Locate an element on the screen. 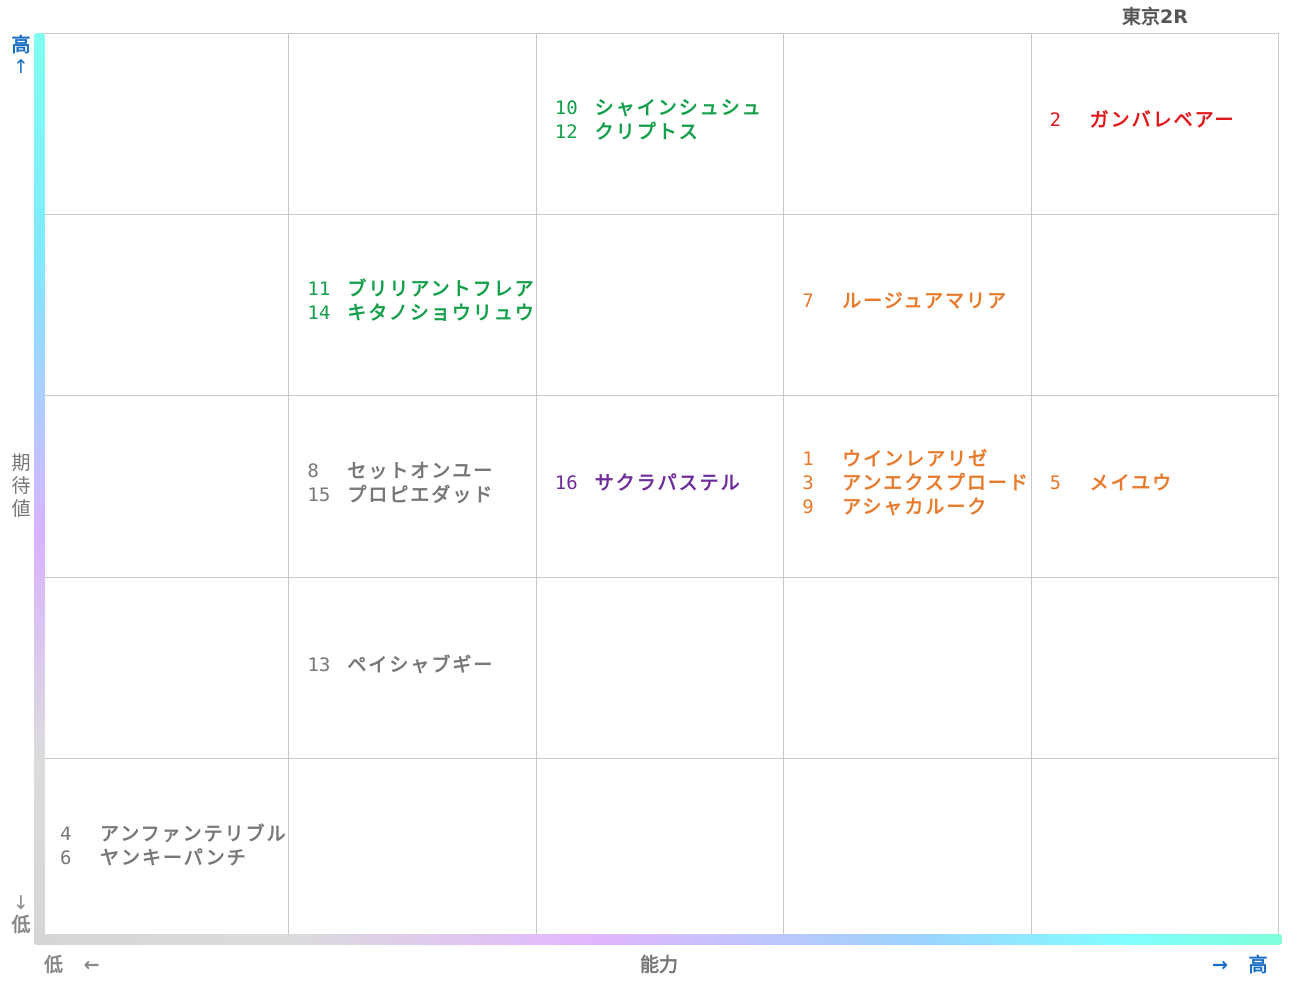 The height and width of the screenshot is (983, 1291). horse-number: 4 is located at coordinates (66, 834).